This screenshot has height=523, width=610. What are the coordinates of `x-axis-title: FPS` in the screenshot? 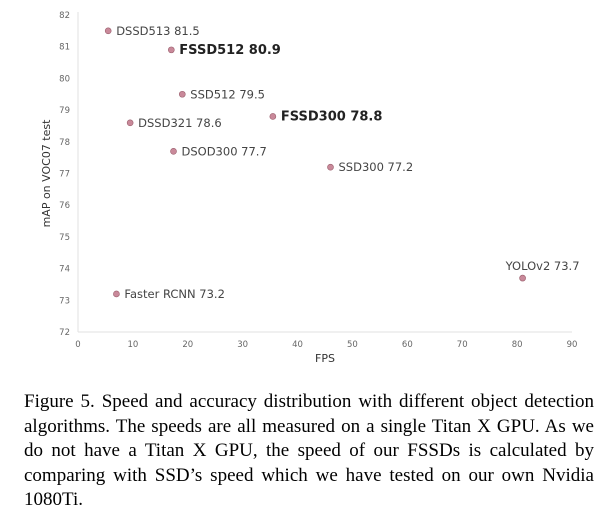 It's located at (325, 358).